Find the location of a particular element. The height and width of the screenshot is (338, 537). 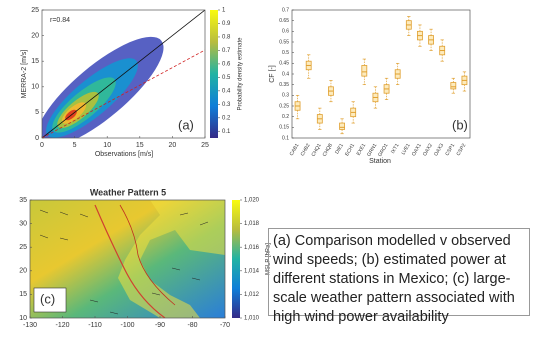

y-tick-label: 0.65 is located at coordinates (284, 21).